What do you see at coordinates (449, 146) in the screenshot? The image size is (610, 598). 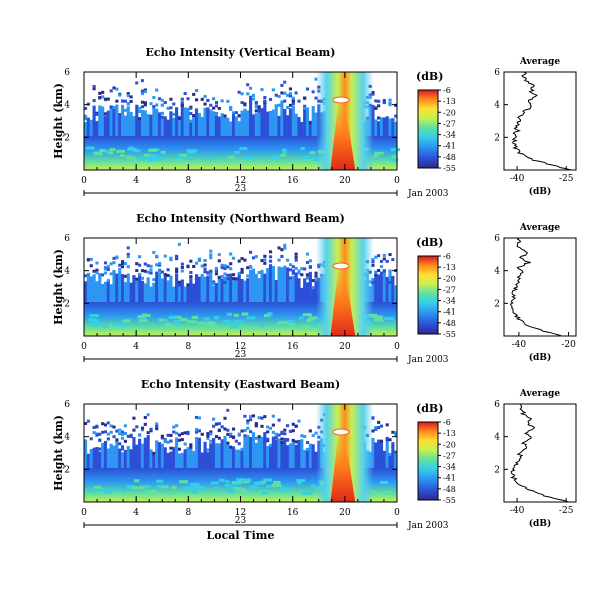 I see `colorbar-tick-label: -41` at bounding box center [449, 146].